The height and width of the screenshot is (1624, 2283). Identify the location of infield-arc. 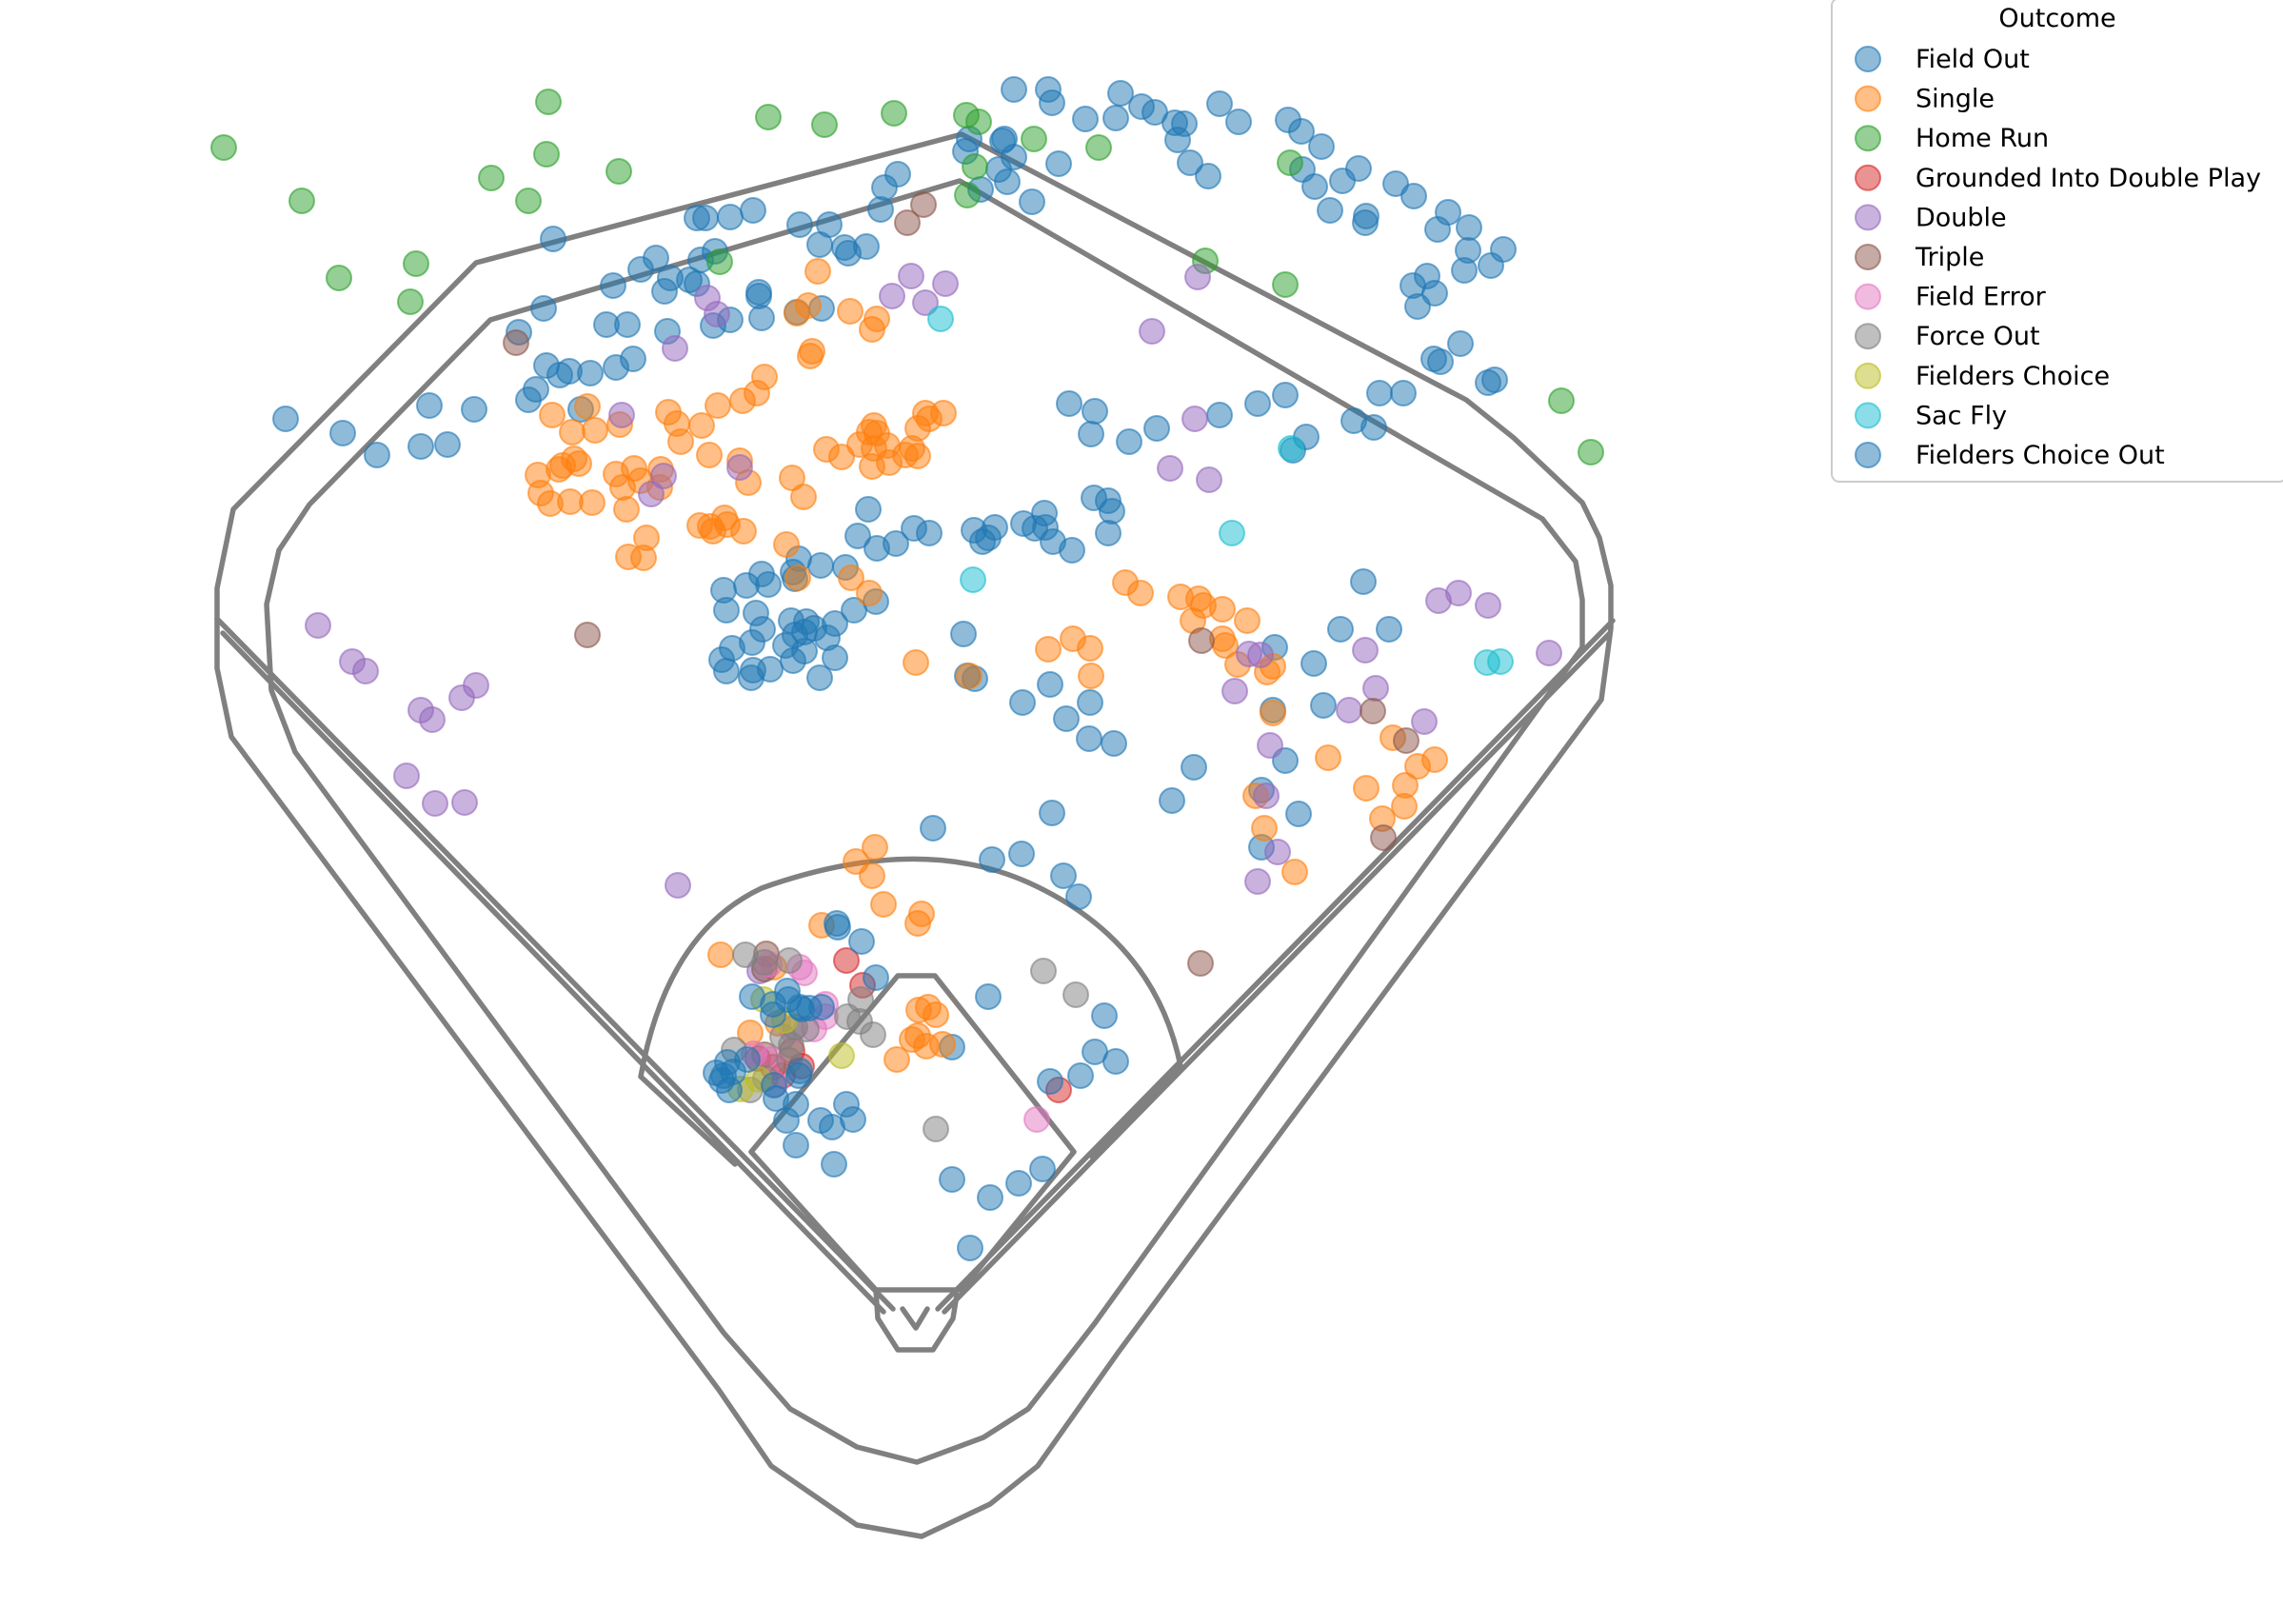
(910, 1007).